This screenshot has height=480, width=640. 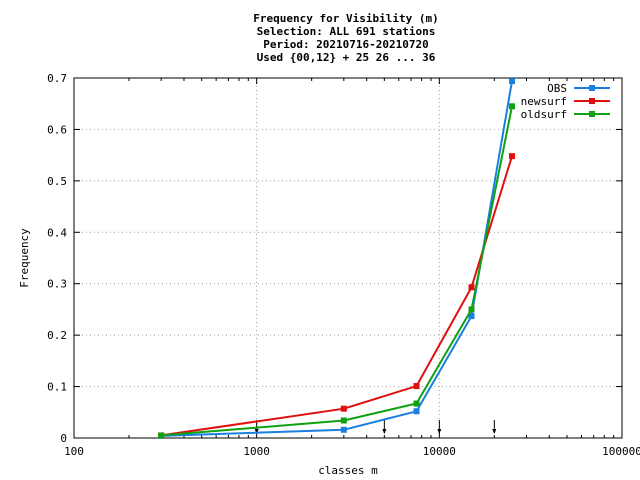 What do you see at coordinates (24, 258) in the screenshot?
I see `y-axis-label: Frequency` at bounding box center [24, 258].